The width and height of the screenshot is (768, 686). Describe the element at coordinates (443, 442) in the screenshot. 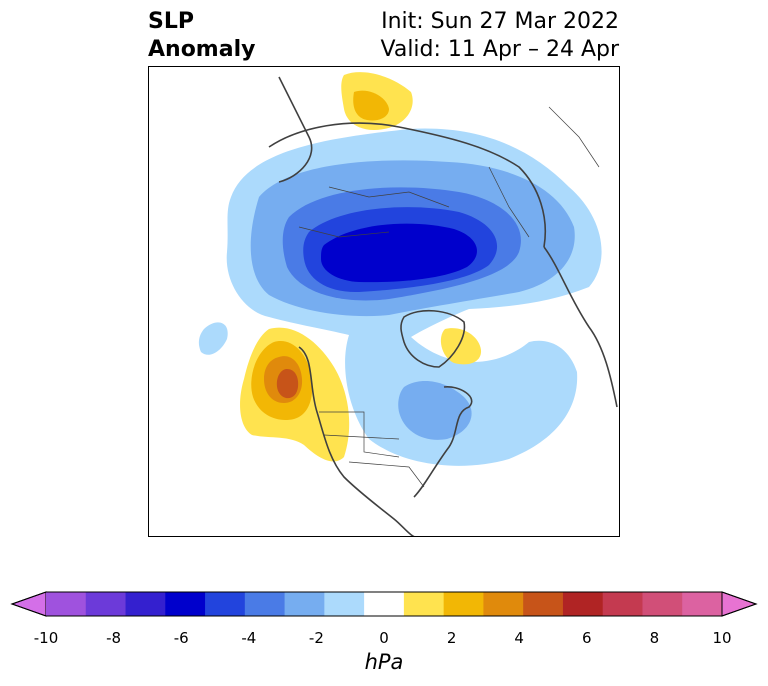

I see `north-america-east-coast` at that location.